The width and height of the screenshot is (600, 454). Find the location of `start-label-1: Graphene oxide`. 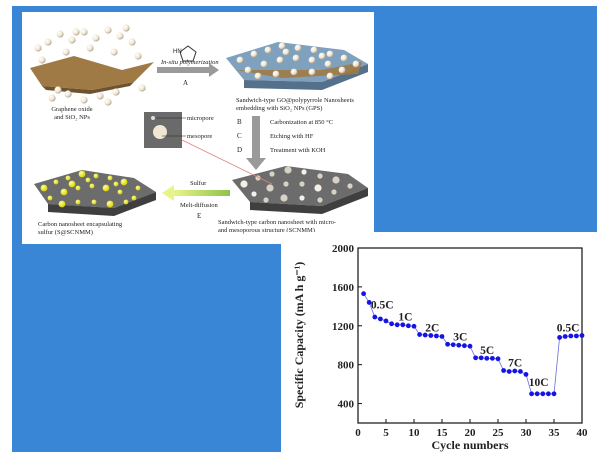

start-label-1: Graphene oxide is located at coordinates (71, 109).